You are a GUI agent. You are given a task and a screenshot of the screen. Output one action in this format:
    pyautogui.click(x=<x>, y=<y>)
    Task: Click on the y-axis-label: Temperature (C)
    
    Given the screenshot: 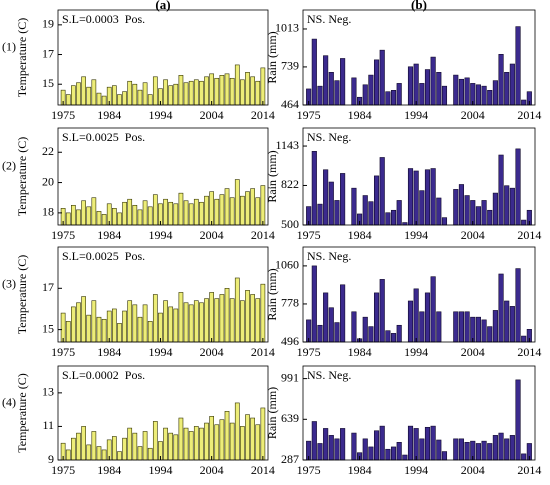 What is the action you would take?
    pyautogui.click(x=22, y=412)
    